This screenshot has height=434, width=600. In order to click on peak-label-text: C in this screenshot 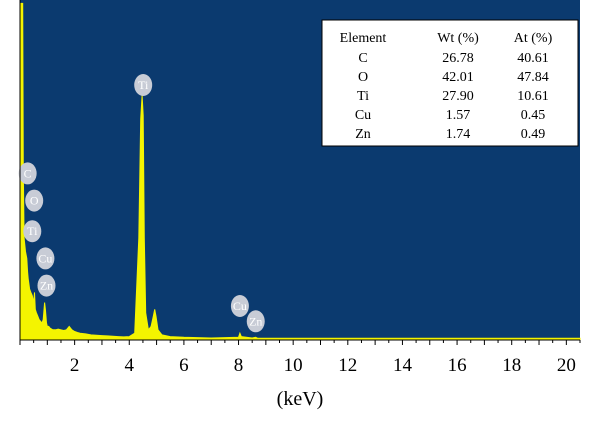, I will do `click(28, 173)`.